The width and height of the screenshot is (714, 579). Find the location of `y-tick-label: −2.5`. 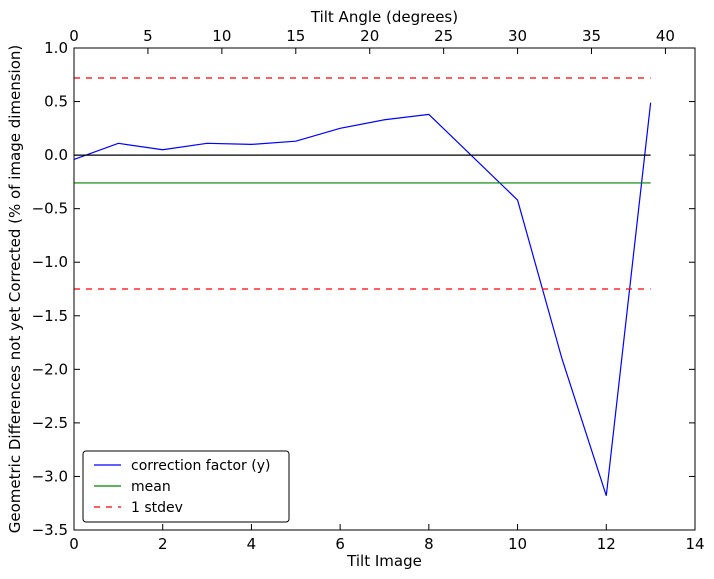

y-tick-label: −2.5 is located at coordinates (50, 423).